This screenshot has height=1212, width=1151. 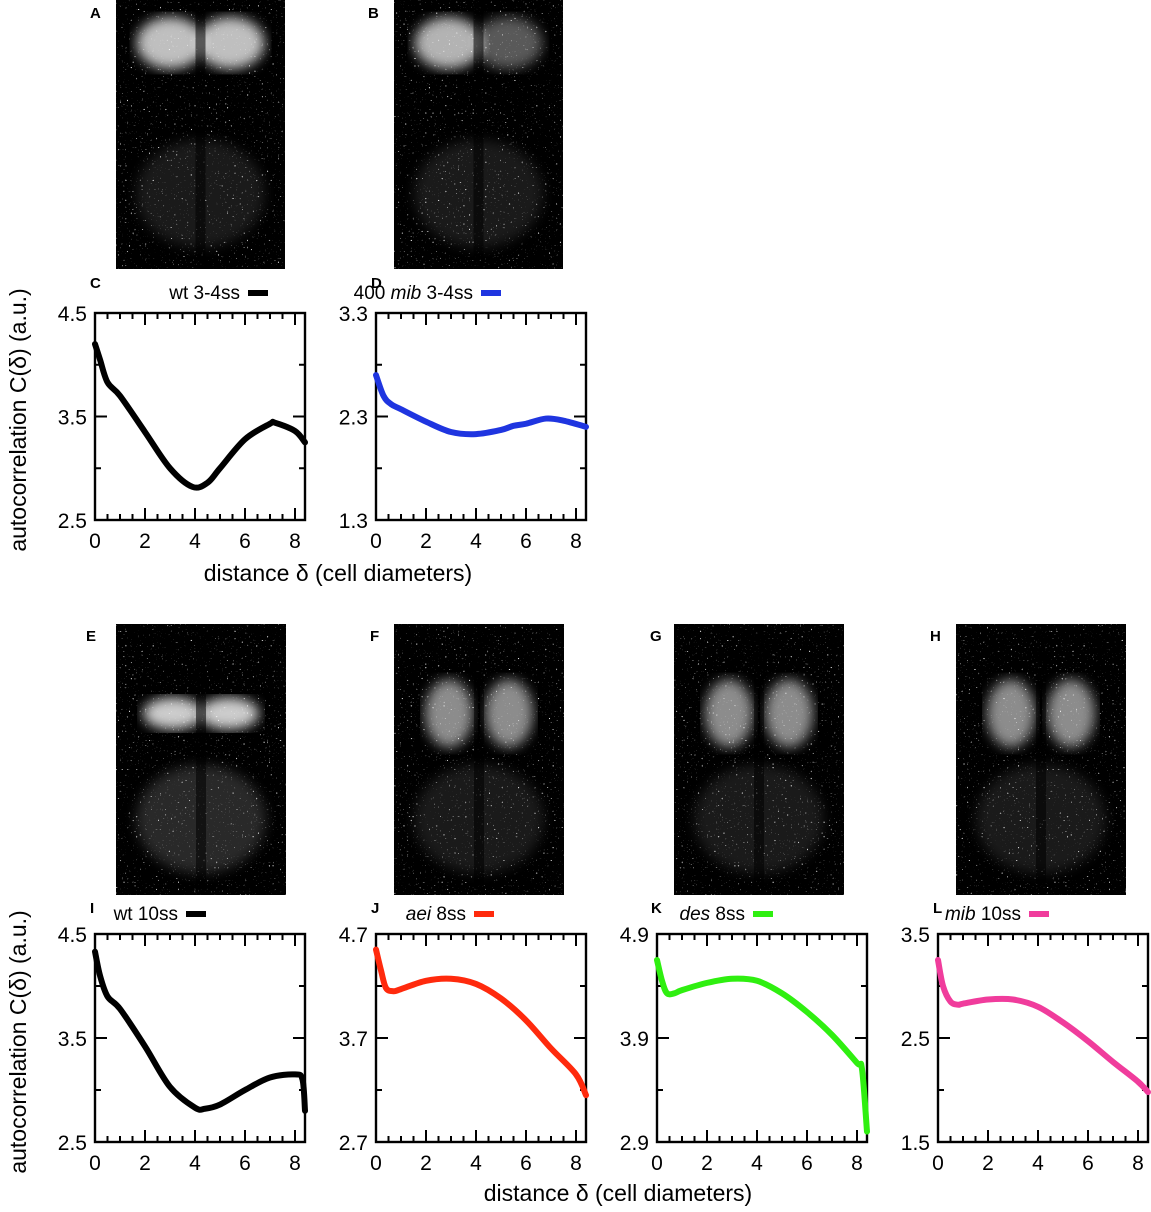 What do you see at coordinates (95, 13) in the screenshot?
I see `panel-letter: A` at bounding box center [95, 13].